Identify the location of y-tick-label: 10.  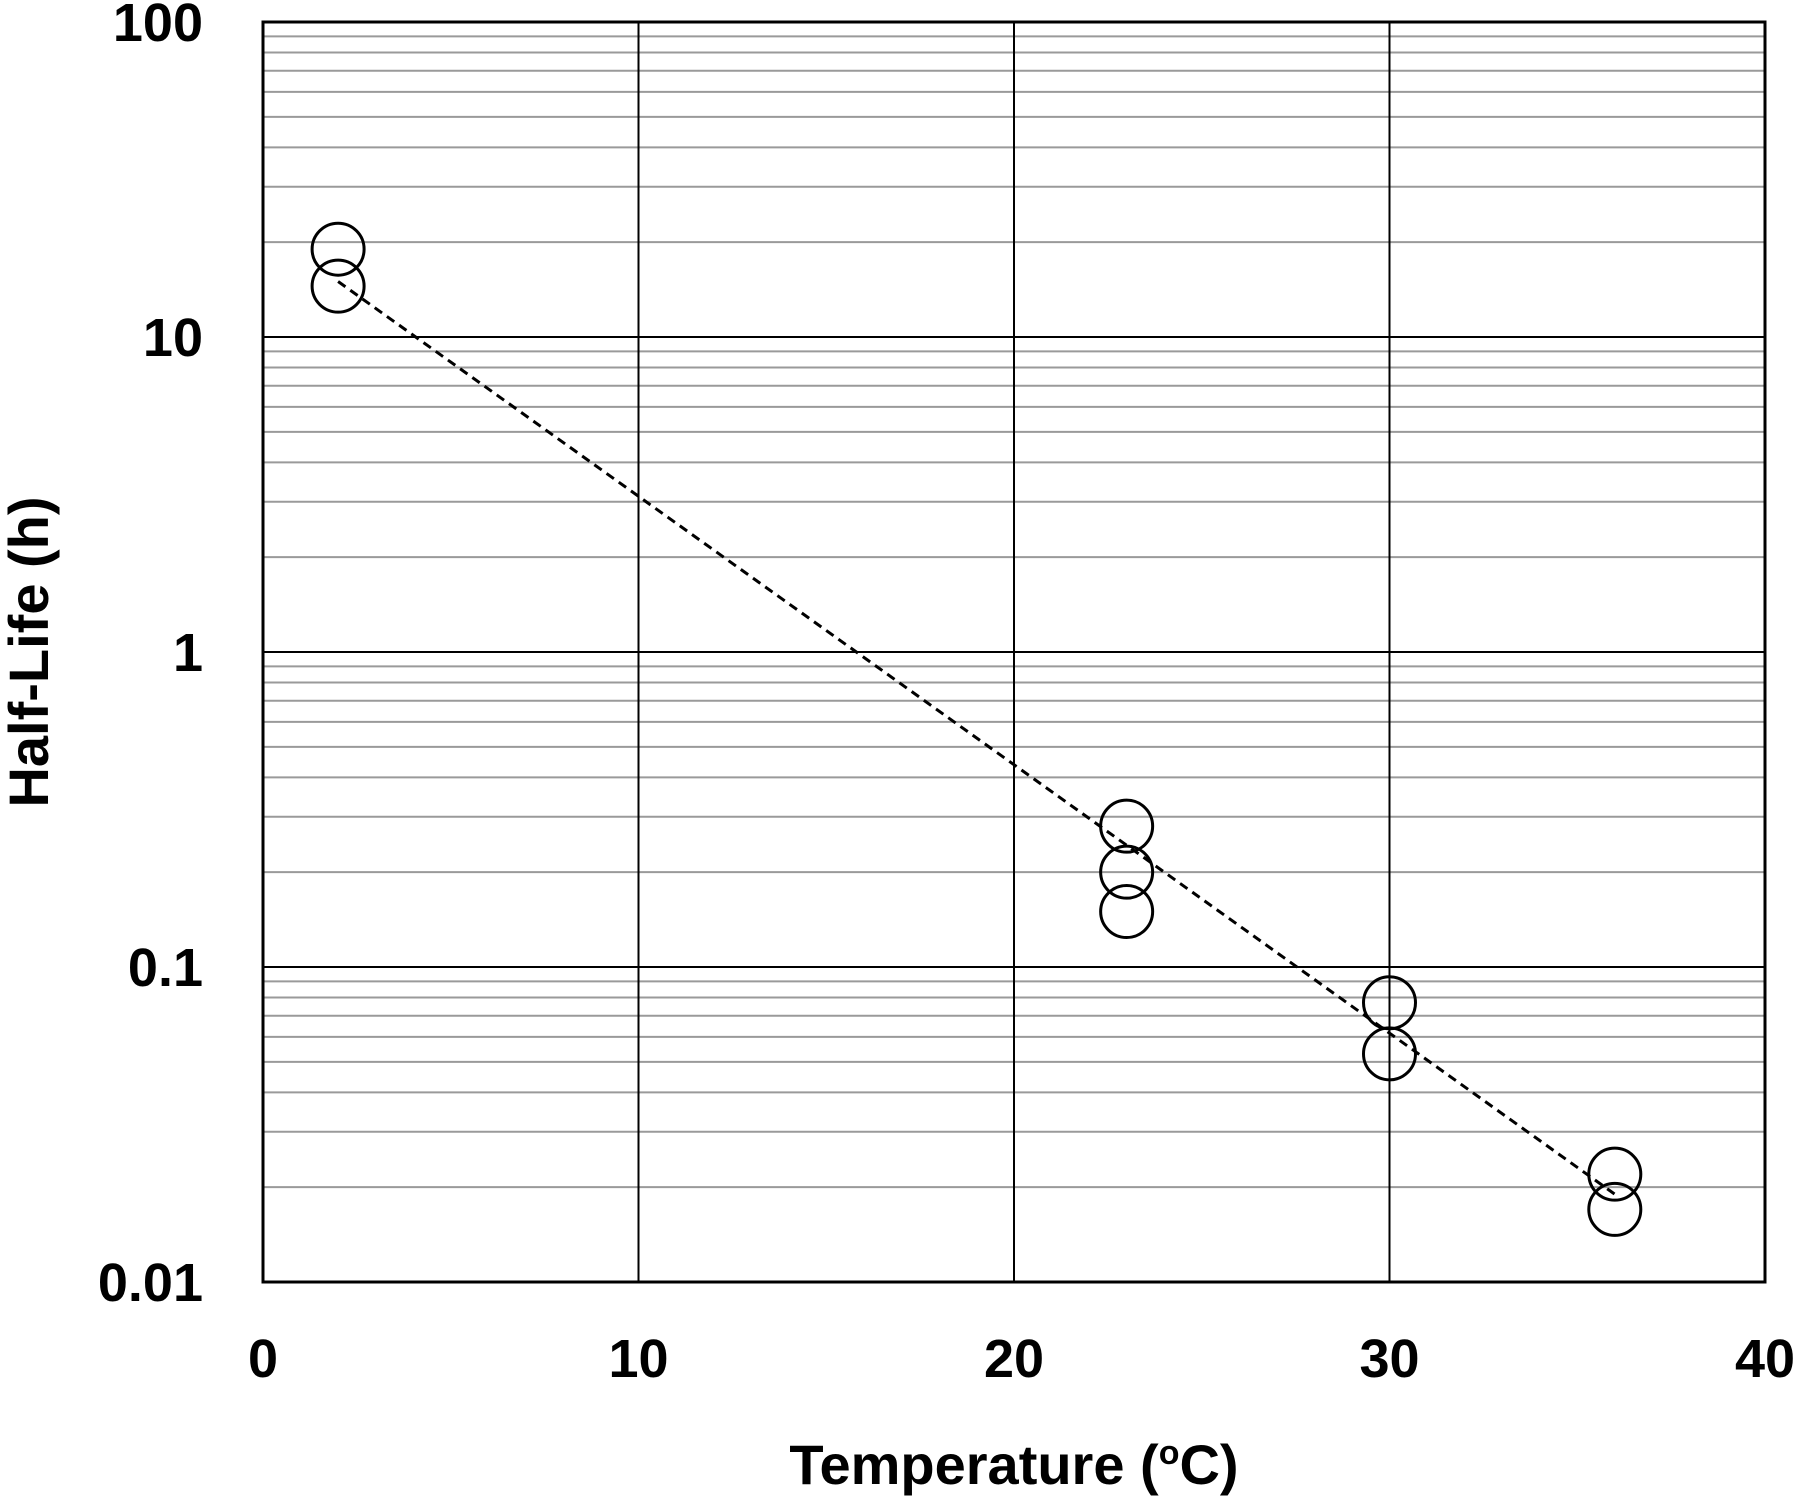
(173, 338).